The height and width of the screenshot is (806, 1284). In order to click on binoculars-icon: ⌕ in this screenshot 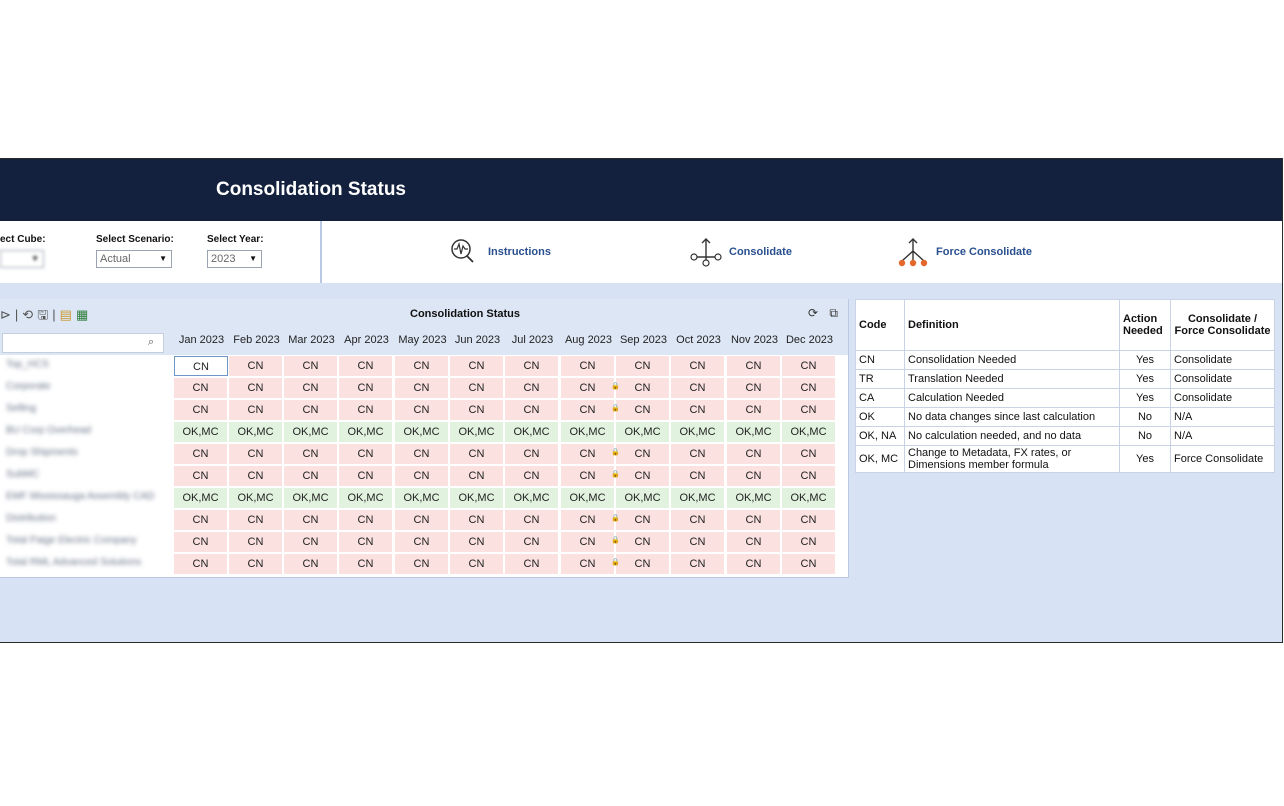, I will do `click(151, 342)`.